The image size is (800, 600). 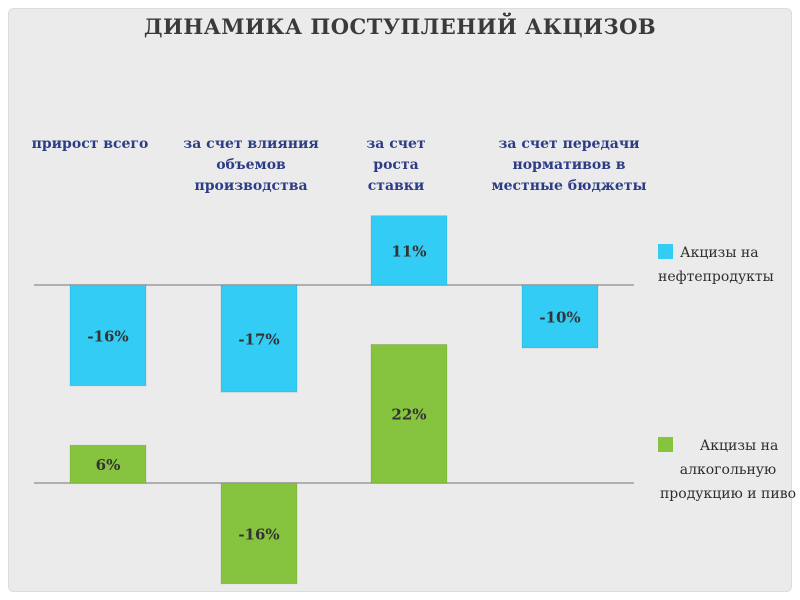 I want to click on data-label-oil-2: 11%, so click(x=408, y=251).